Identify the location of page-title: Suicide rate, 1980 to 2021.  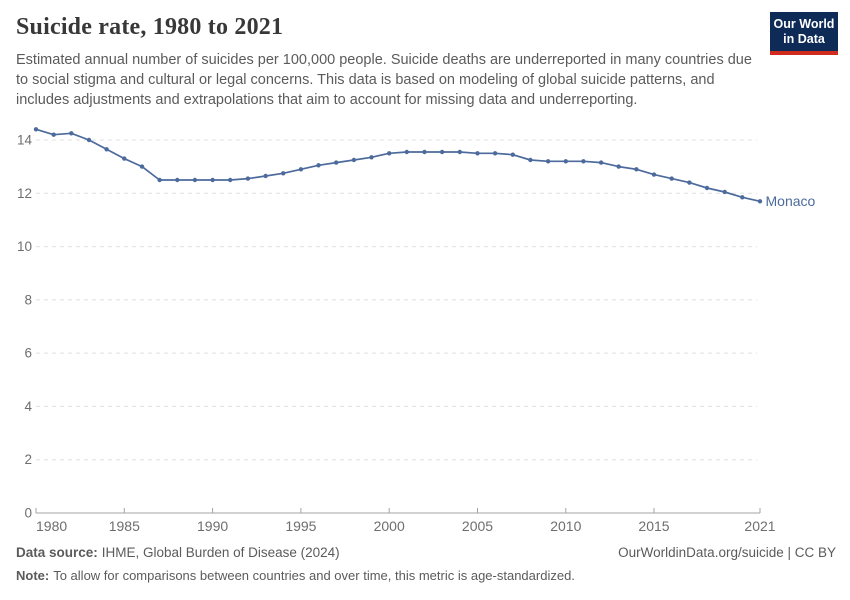
(150, 27).